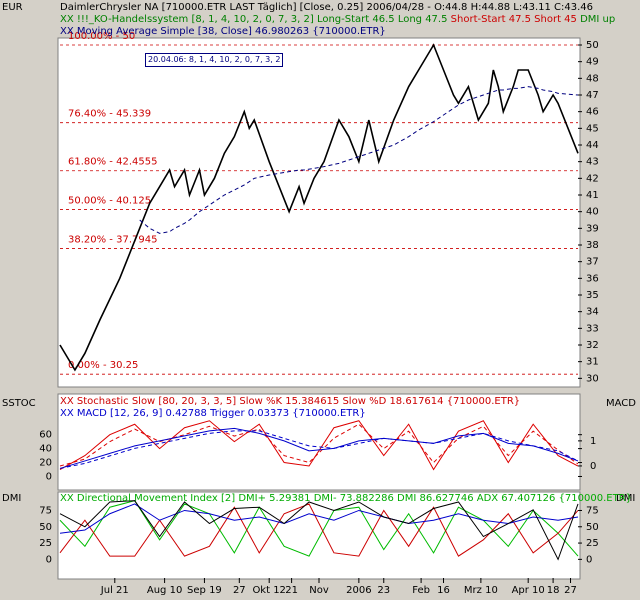 This screenshot has width=640, height=600. Describe the element at coordinates (383, 590) in the screenshot. I see `x-tick-label: 23` at that location.